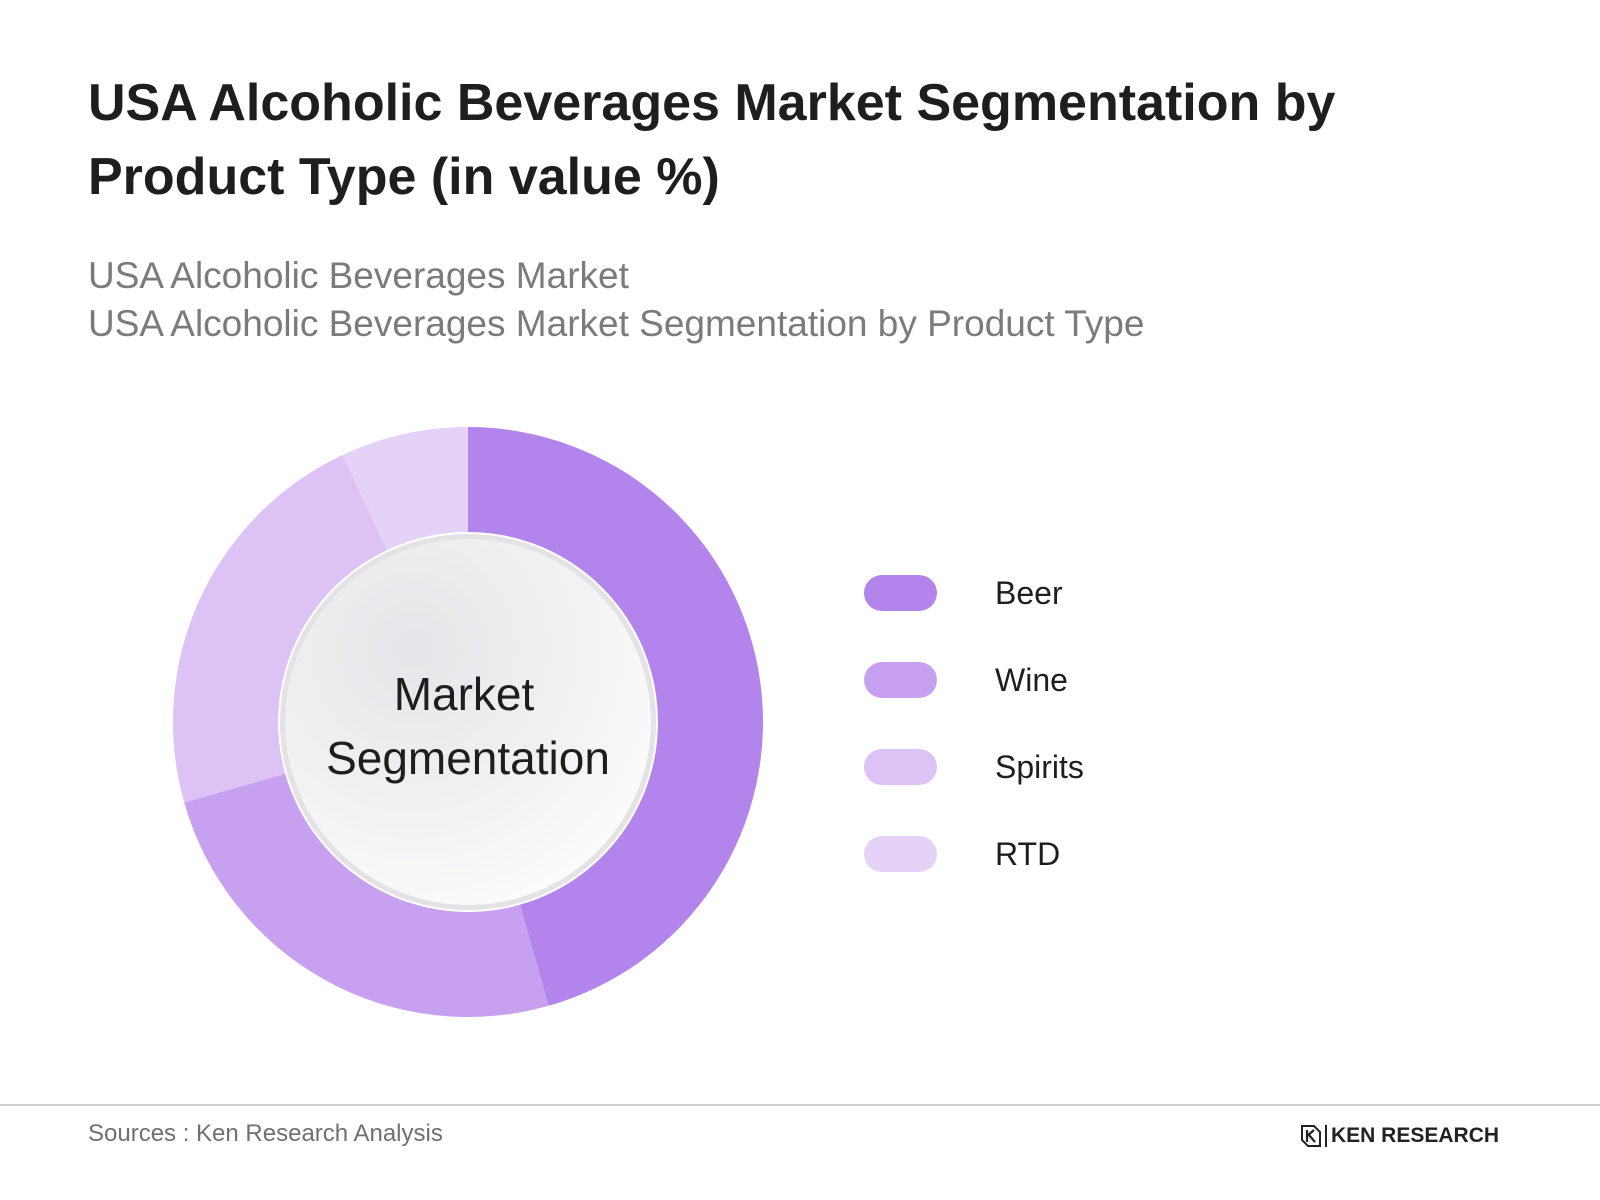 The width and height of the screenshot is (1600, 1200). I want to click on legend-item-beer: Beer, so click(974, 593).